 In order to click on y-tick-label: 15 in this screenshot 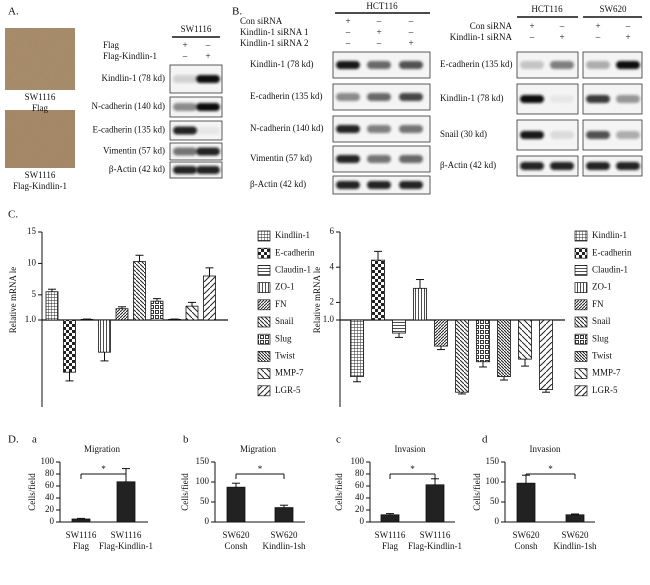, I will do `click(32, 231)`.